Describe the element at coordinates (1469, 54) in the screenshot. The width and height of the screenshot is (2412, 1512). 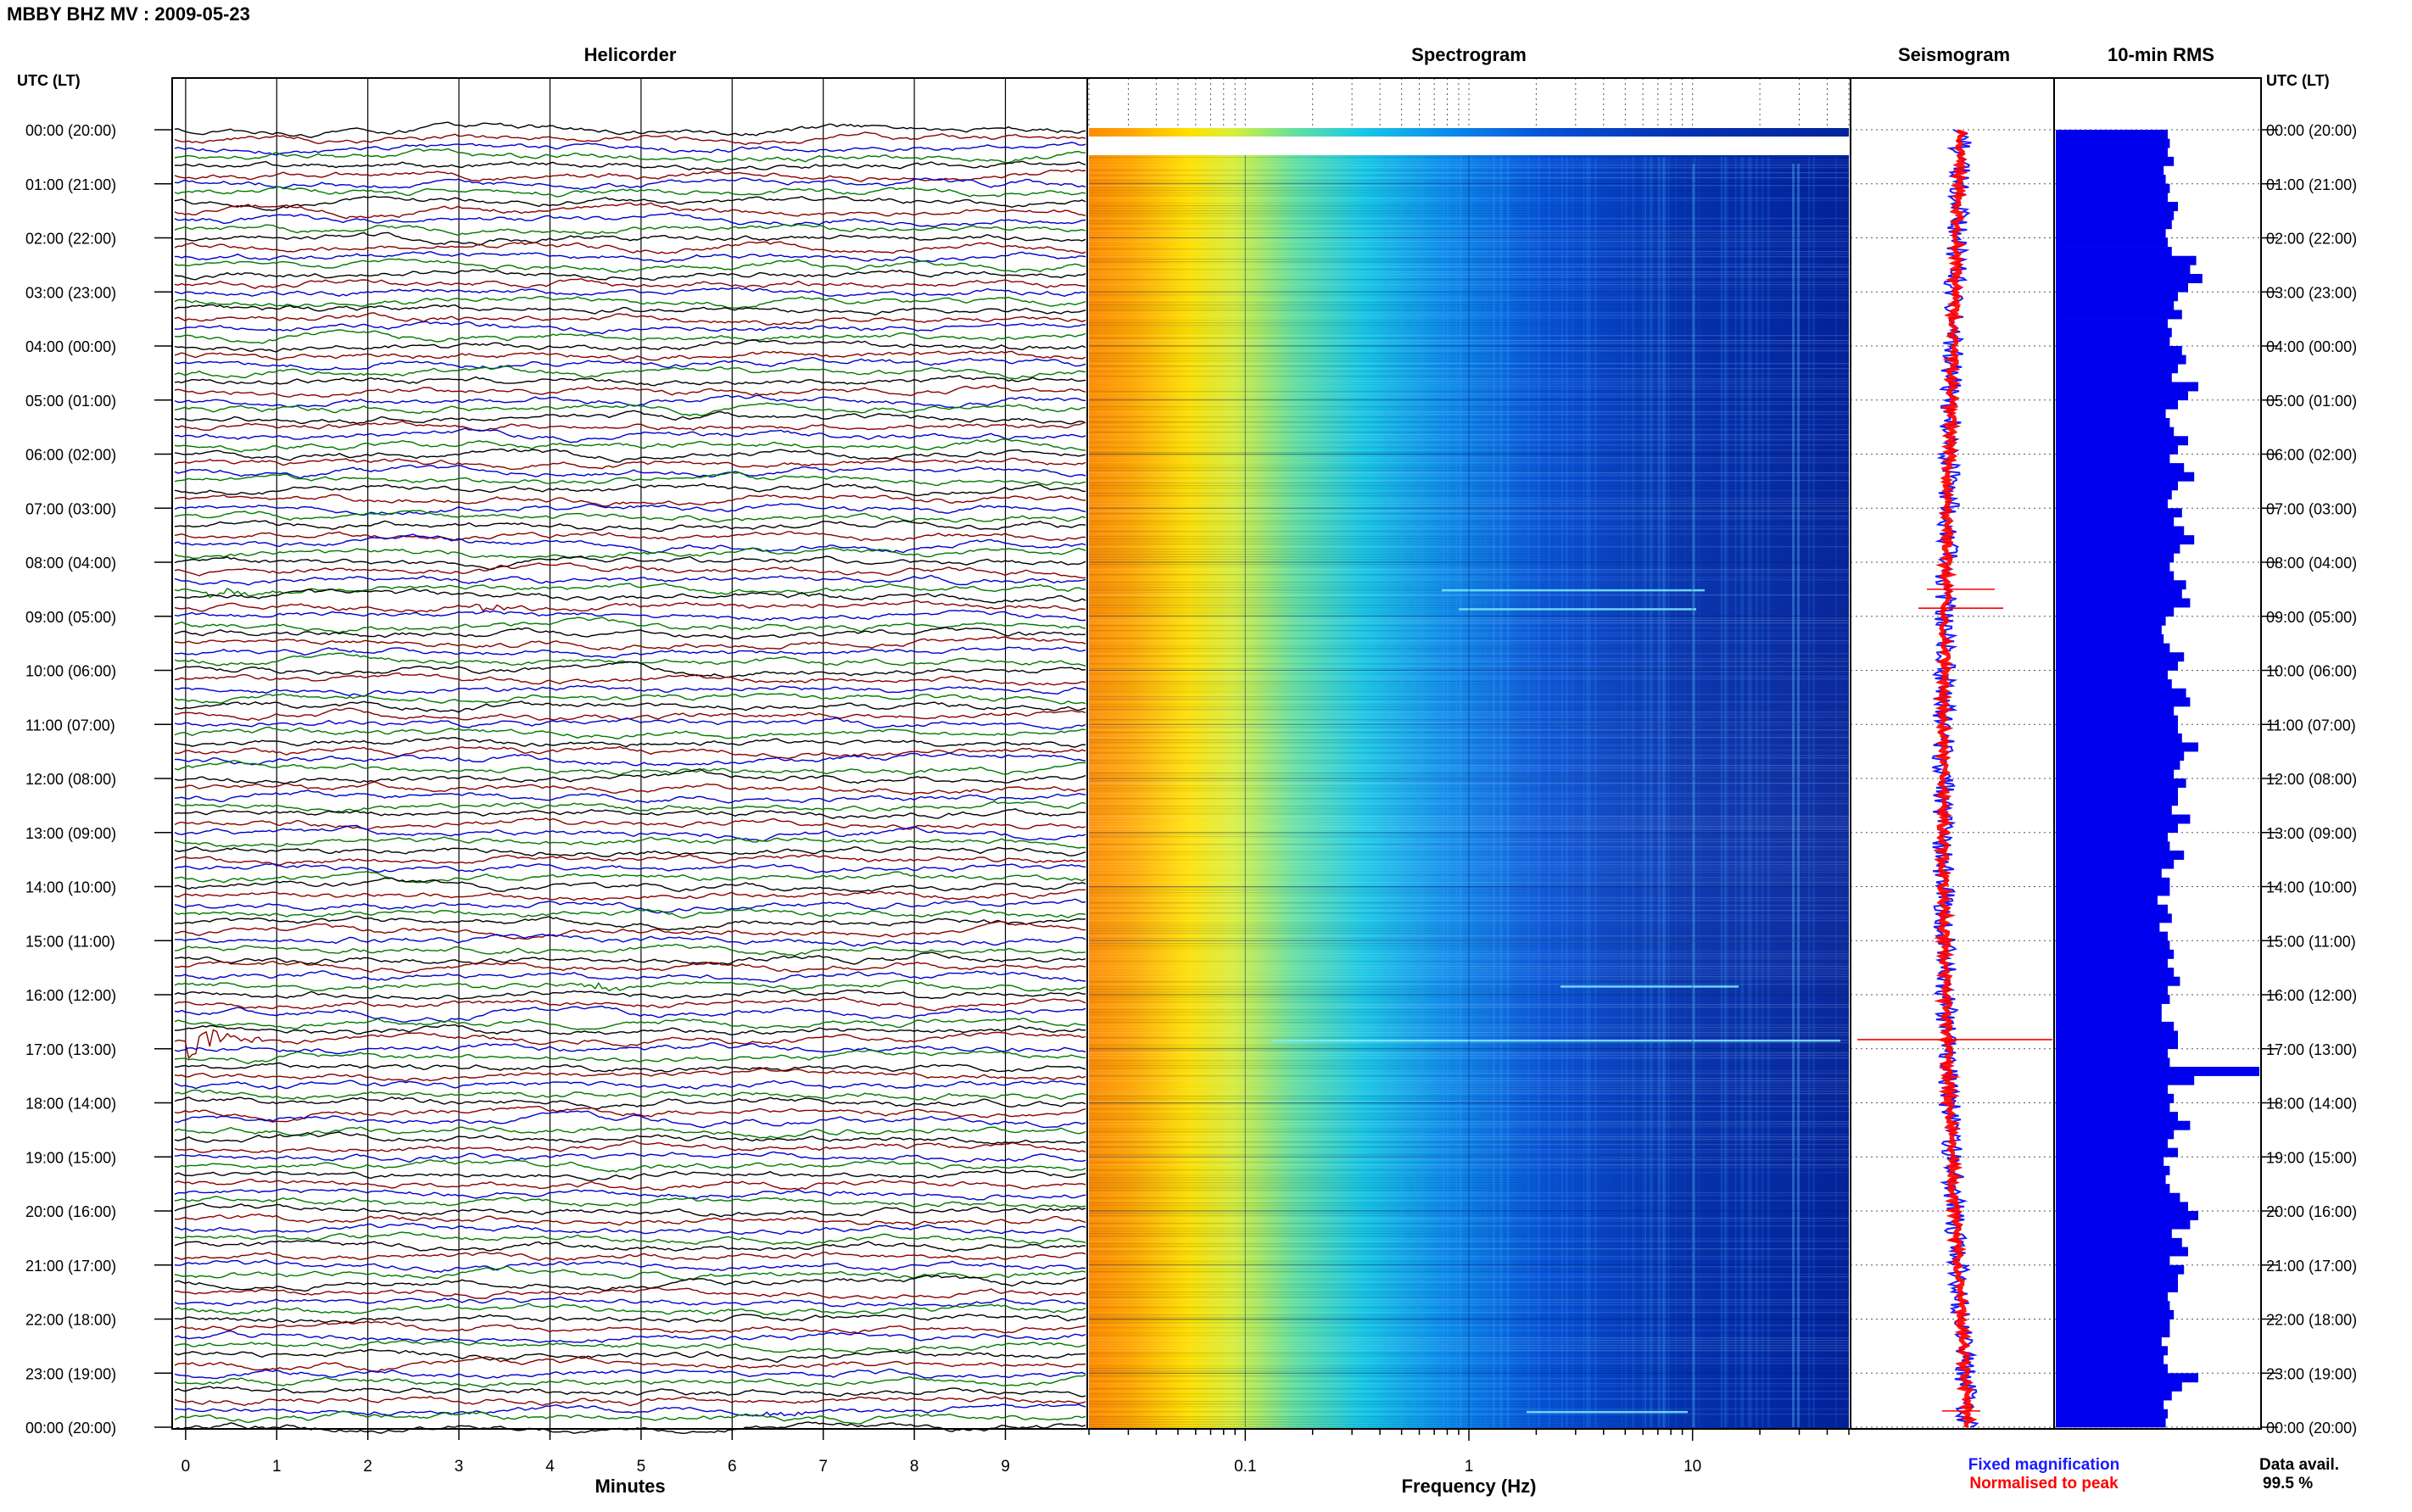
I see `spectrogram-title: Spectrogram` at that location.